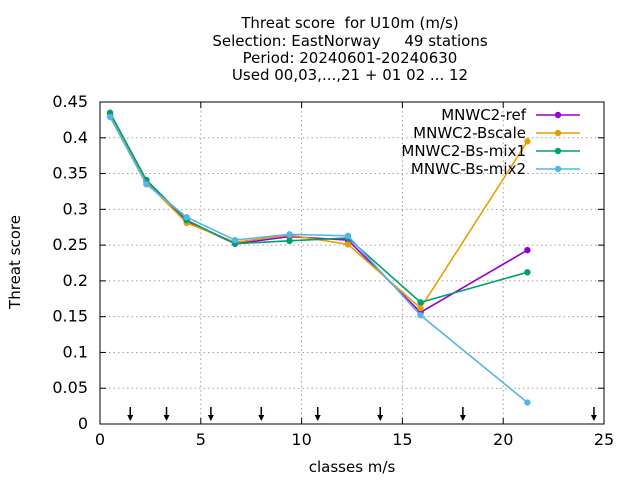 This screenshot has width=640, height=480. What do you see at coordinates (75, 137) in the screenshot?
I see `y-tick-label: 0.4` at bounding box center [75, 137].